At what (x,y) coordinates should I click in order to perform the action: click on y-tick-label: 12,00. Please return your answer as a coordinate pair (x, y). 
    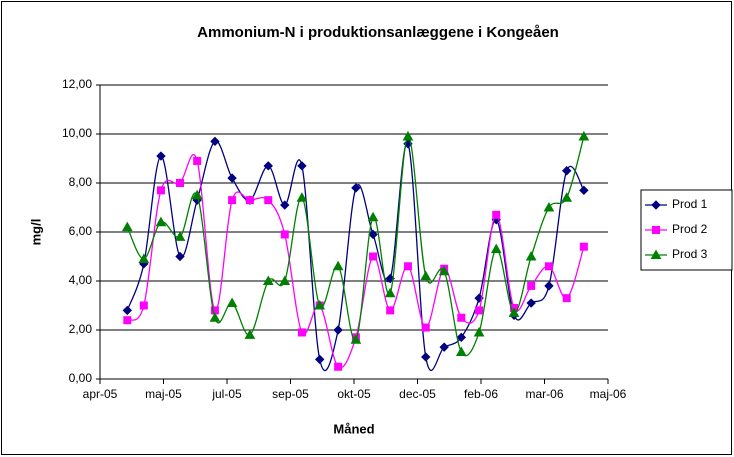
    Looking at the image, I should click on (77, 84).